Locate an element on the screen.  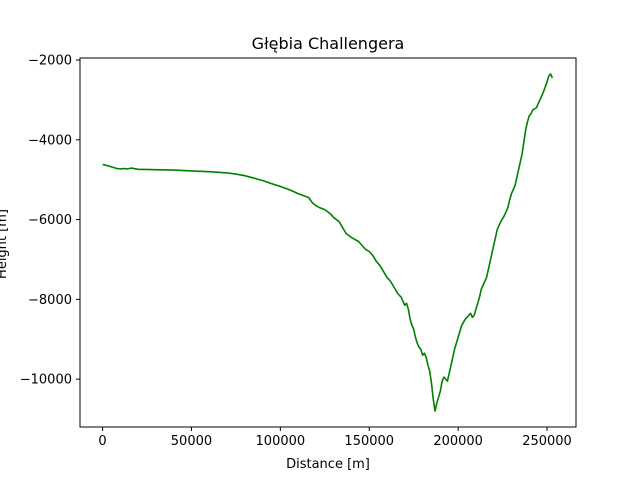
x-tick-label: 100000 is located at coordinates (281, 441).